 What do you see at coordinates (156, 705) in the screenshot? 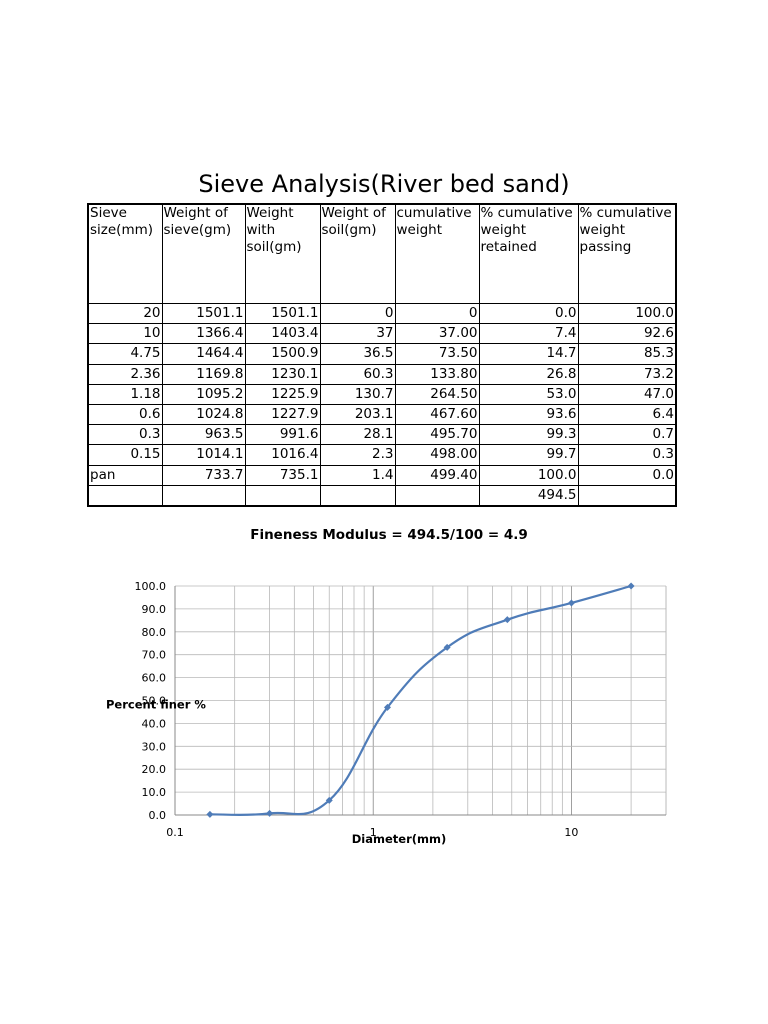
I see `y-axis-title: Percent finer %` at bounding box center [156, 705].